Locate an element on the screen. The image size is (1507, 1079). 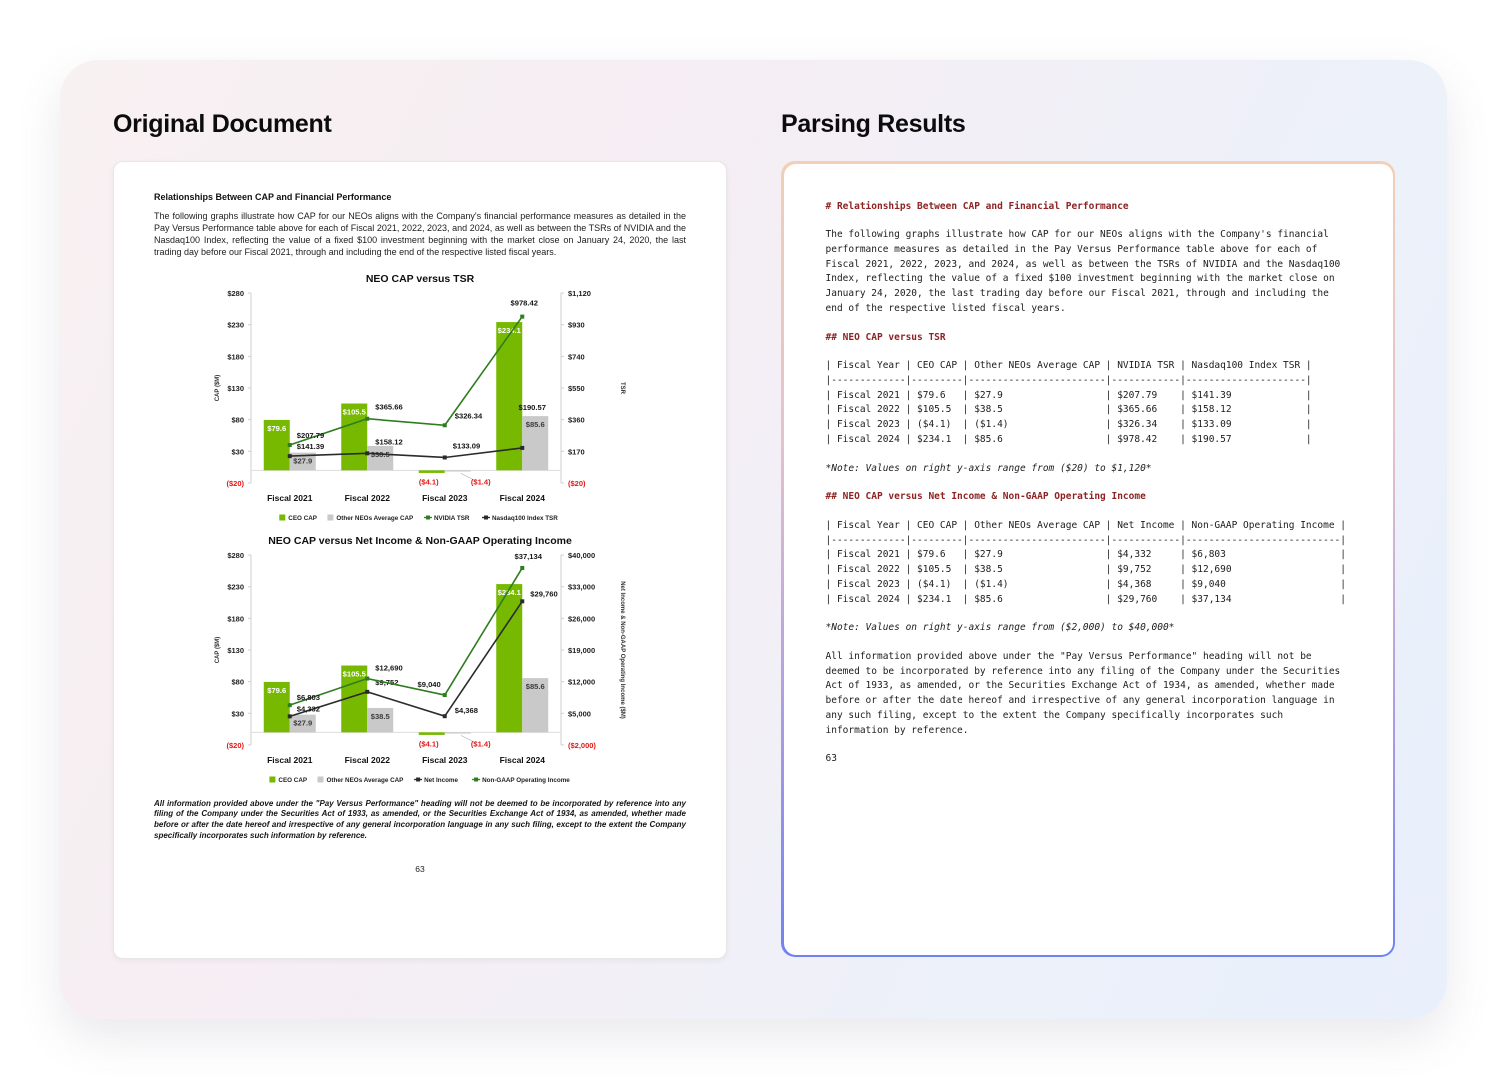
svg-text: $12,000 is located at coordinates (581, 681).